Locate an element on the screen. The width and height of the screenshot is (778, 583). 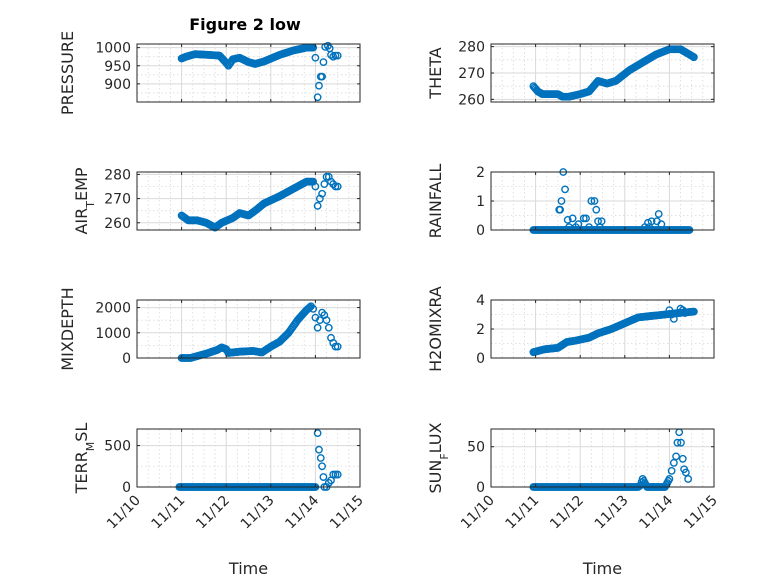
y-axis-label: TERRMSL is located at coordinates (84, 459).